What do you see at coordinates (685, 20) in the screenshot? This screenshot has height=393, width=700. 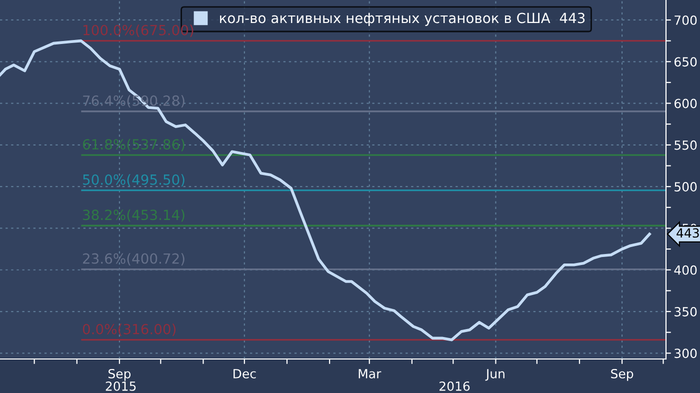 I see `y-tick-label: 700` at bounding box center [685, 20].